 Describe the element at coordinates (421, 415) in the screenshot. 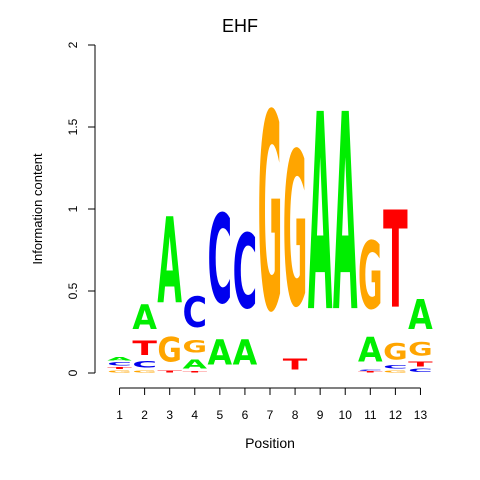

I see `x-tick-label: 13` at that location.